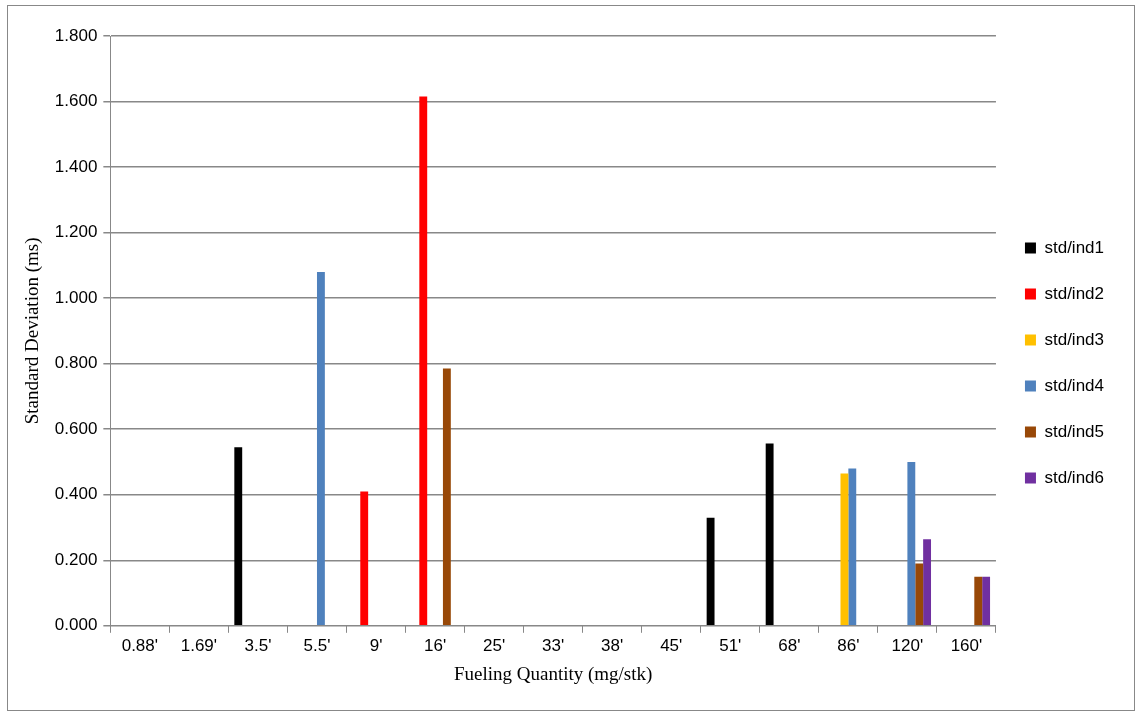  I want to click on x-tick-label: 1.69', so click(199, 645).